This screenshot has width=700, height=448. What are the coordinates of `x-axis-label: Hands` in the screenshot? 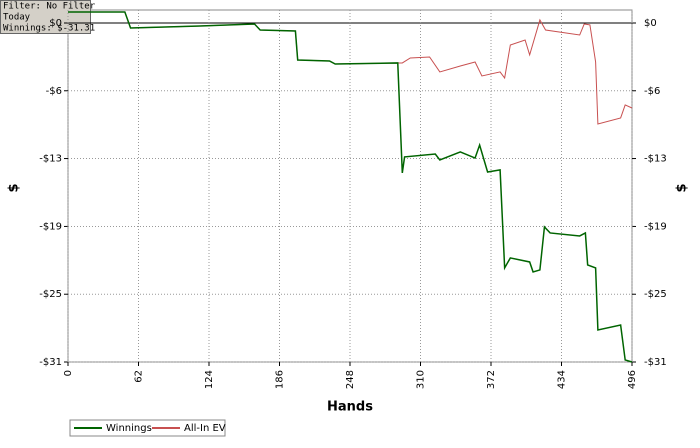 It's located at (350, 407).